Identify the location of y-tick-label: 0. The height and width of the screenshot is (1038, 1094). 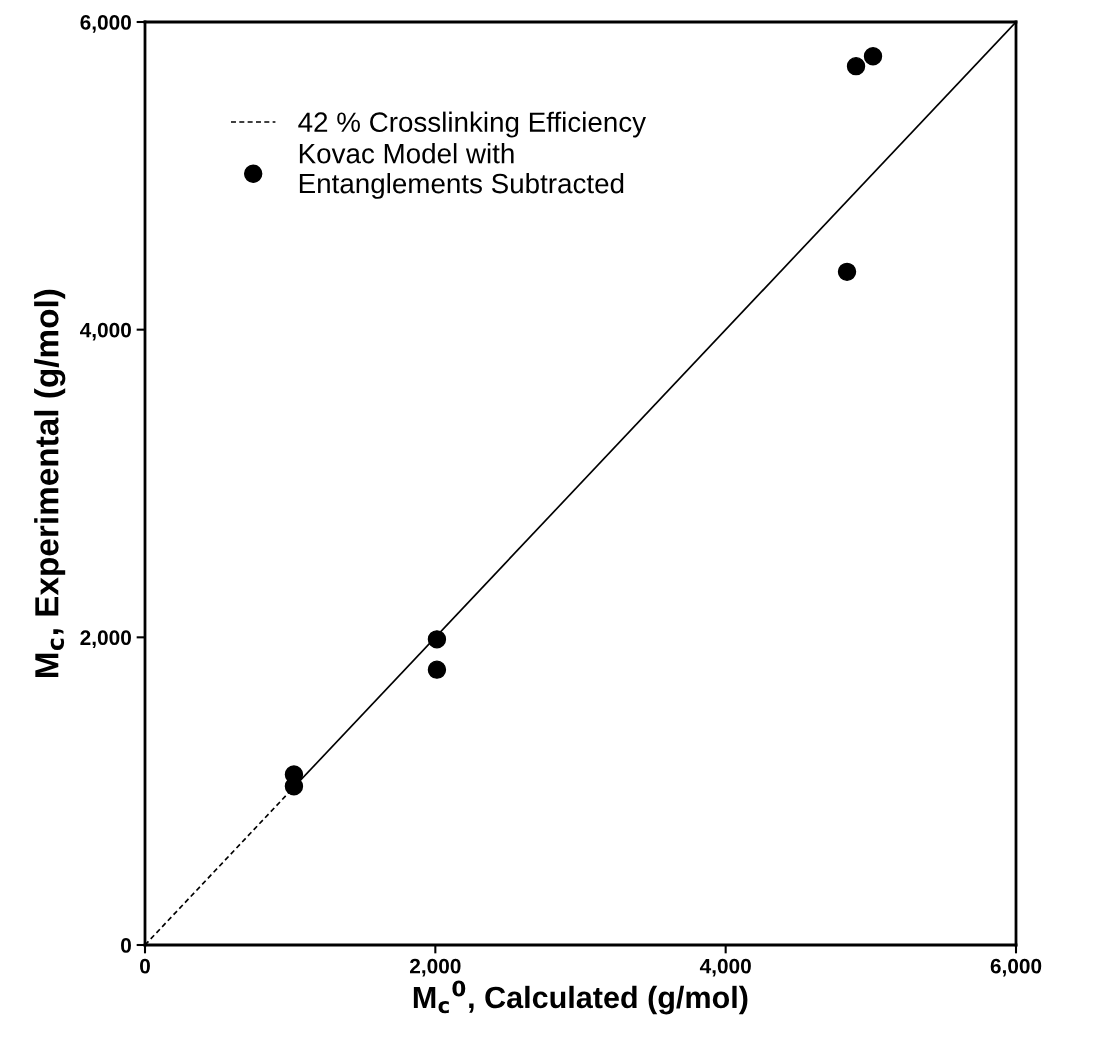
(126, 945).